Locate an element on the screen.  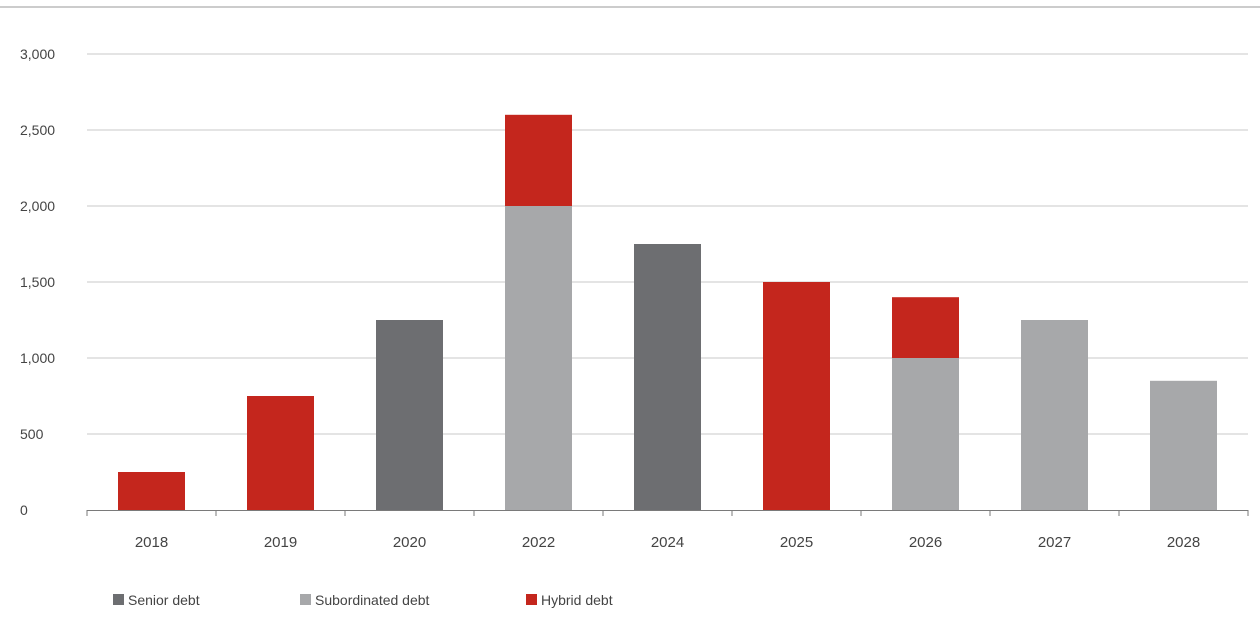
x-tick-label: 2028 is located at coordinates (1183, 542).